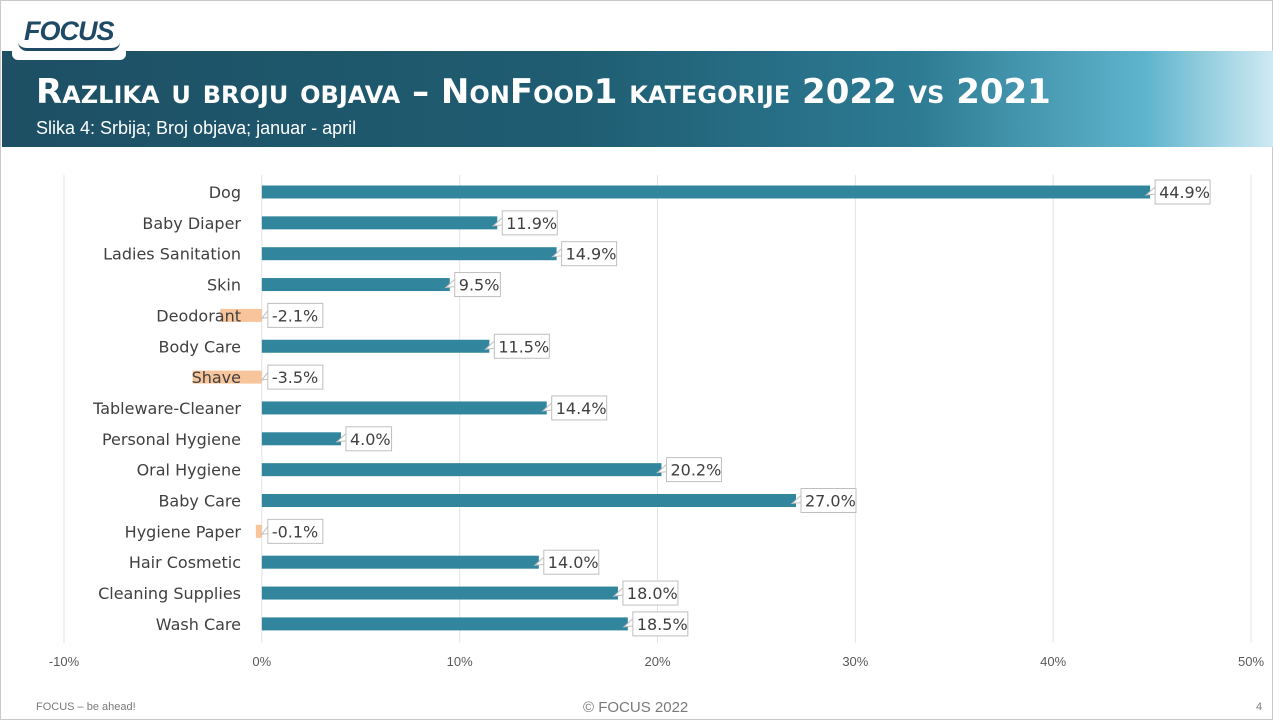 Image resolution: width=1273 pixels, height=720 pixels. Describe the element at coordinates (69, 46) in the screenshot. I see `logo-swoosh` at that location.